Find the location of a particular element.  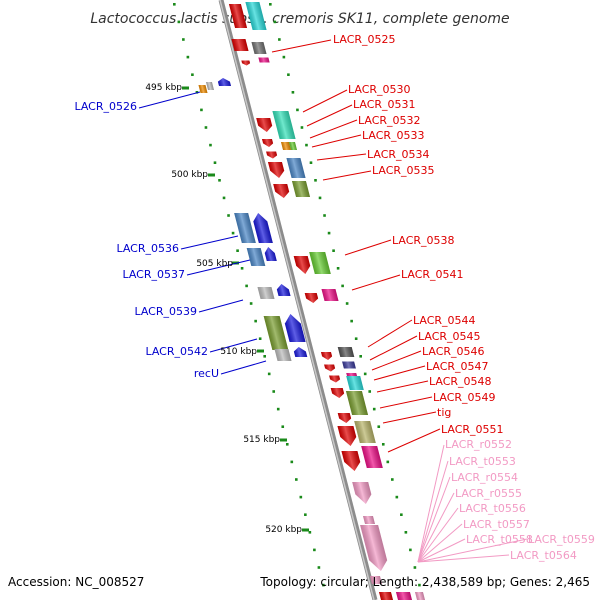

gene-label: LACR_0534 is located at coordinates (398, 154).